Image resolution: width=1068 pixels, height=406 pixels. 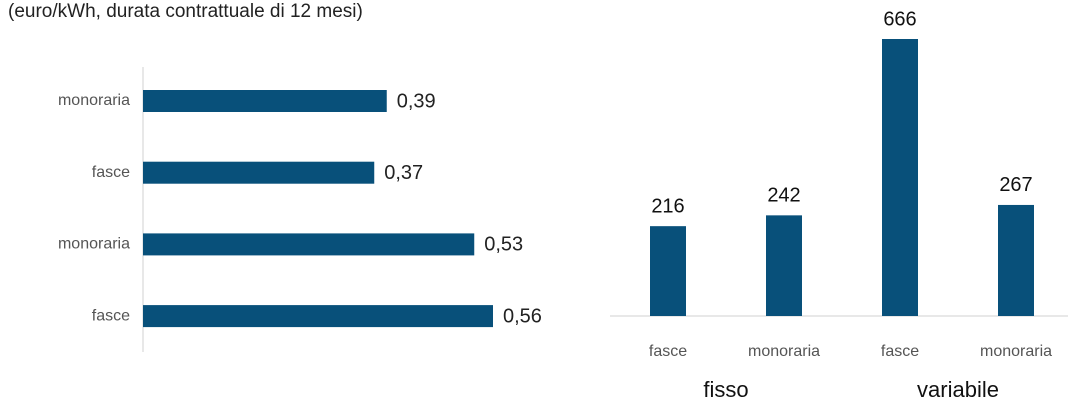 I want to click on value-label: 242, so click(x=783, y=196).